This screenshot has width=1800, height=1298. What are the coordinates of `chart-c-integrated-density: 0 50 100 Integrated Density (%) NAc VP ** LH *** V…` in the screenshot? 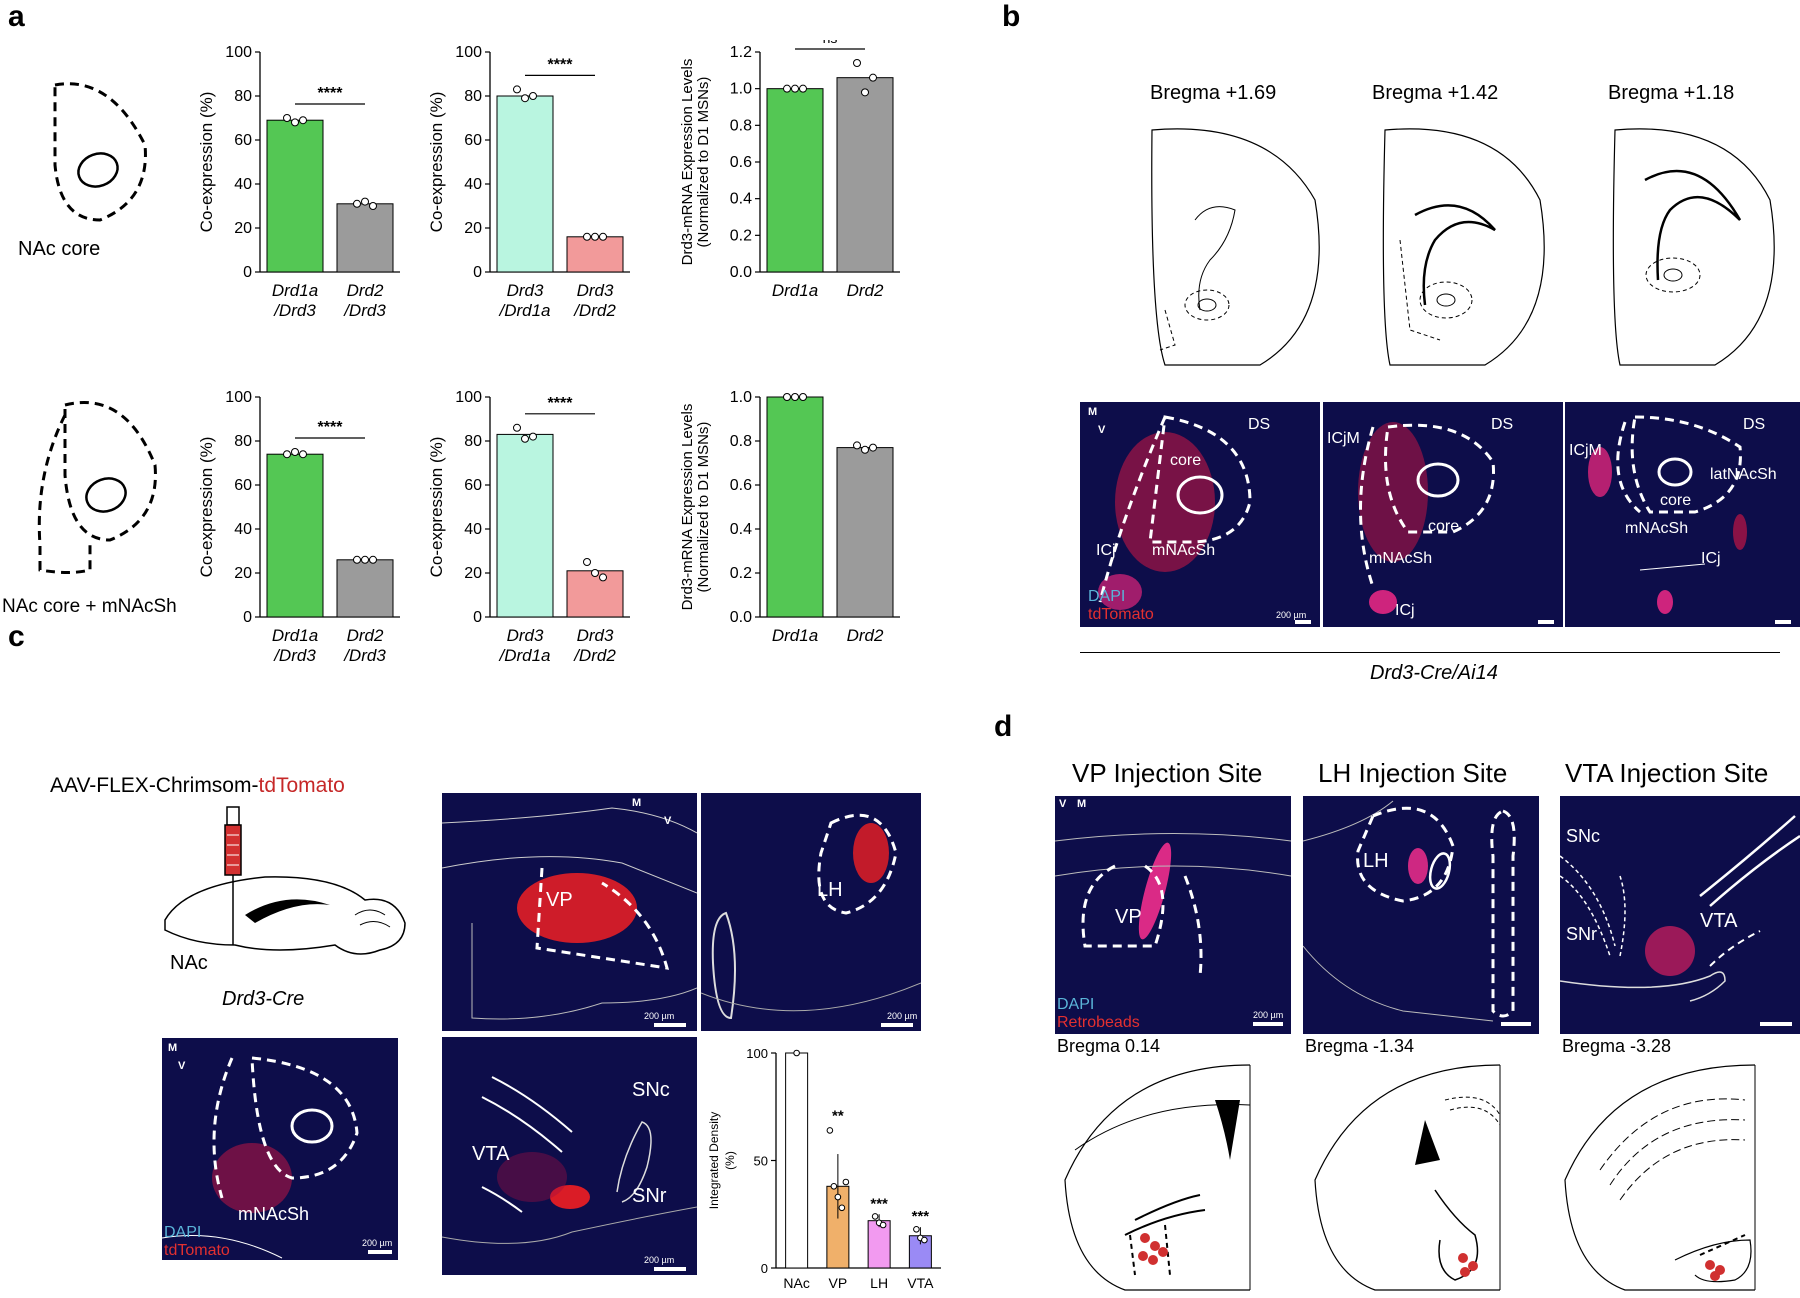 It's located at (824, 1168).